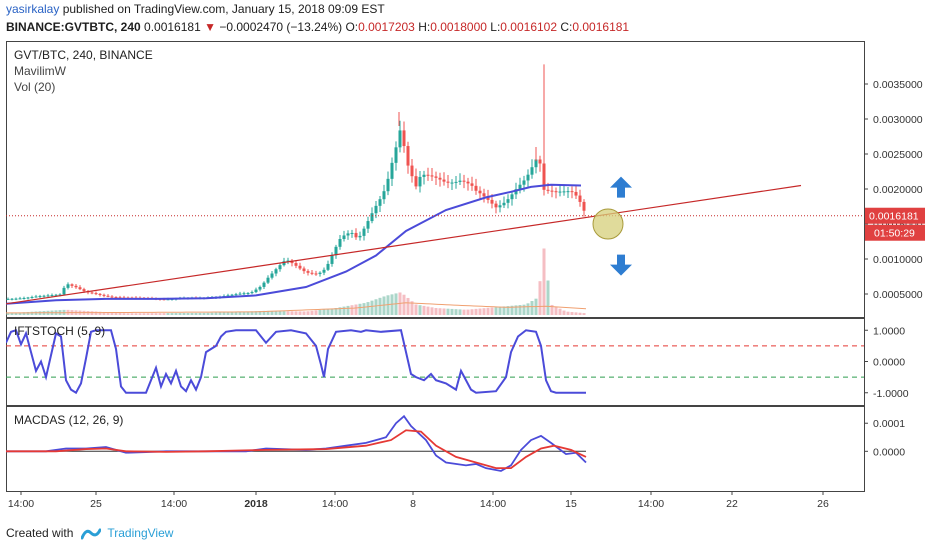 The height and width of the screenshot is (550, 932). What do you see at coordinates (33, 9) in the screenshot?
I see `publisher-link: yasirkalay` at bounding box center [33, 9].